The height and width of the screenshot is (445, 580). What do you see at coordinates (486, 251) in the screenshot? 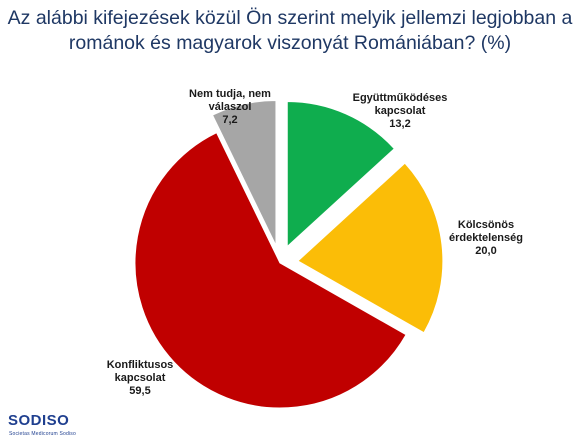
I see `slice-value-kolcsonos: 20,0` at bounding box center [486, 251].